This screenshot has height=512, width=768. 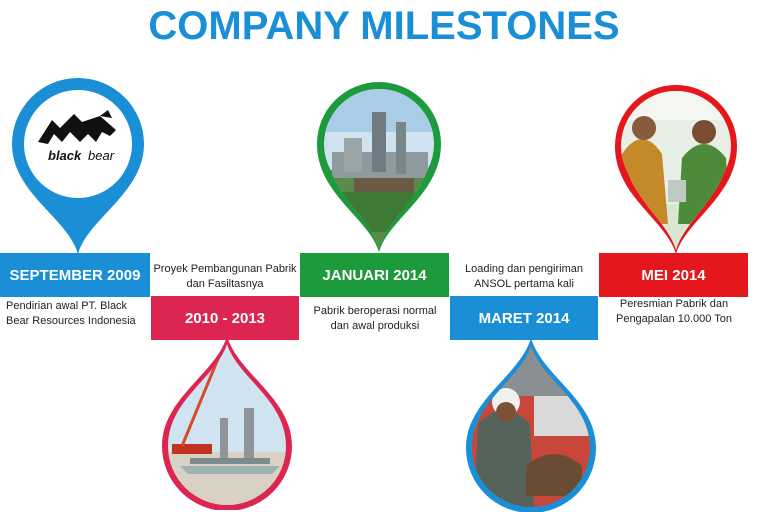 I want to click on milestone-date-mei-2014: MEI 2014, so click(x=673, y=275).